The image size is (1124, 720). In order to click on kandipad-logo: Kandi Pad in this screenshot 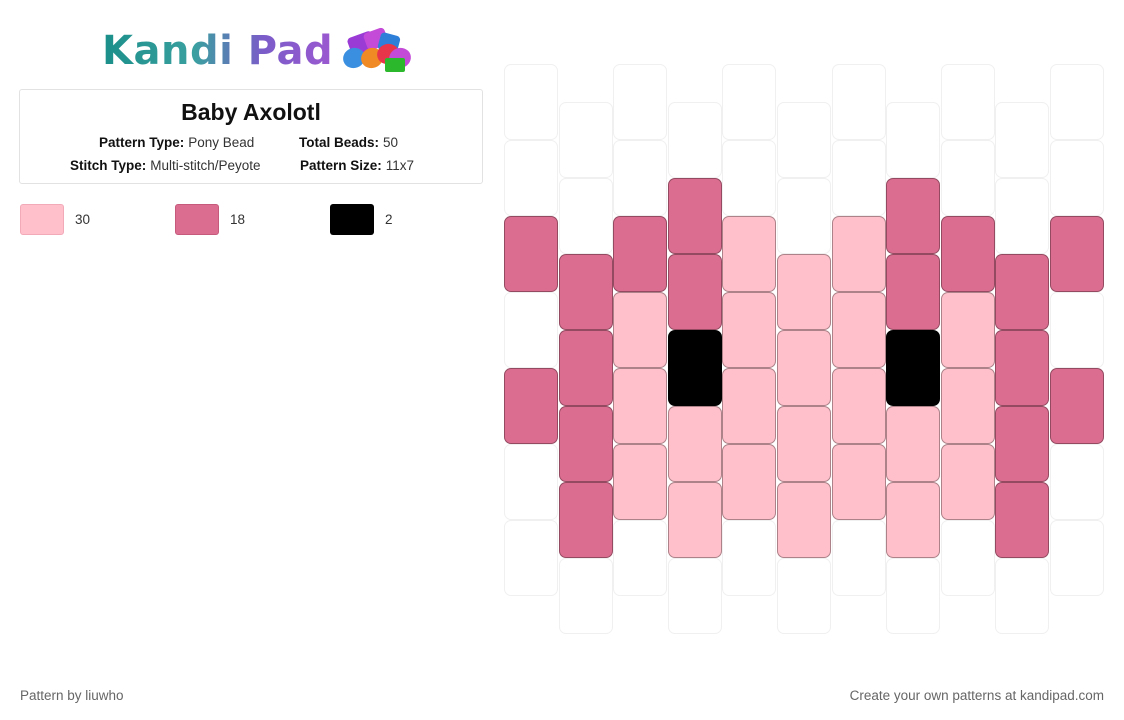, I will do `click(260, 51)`.